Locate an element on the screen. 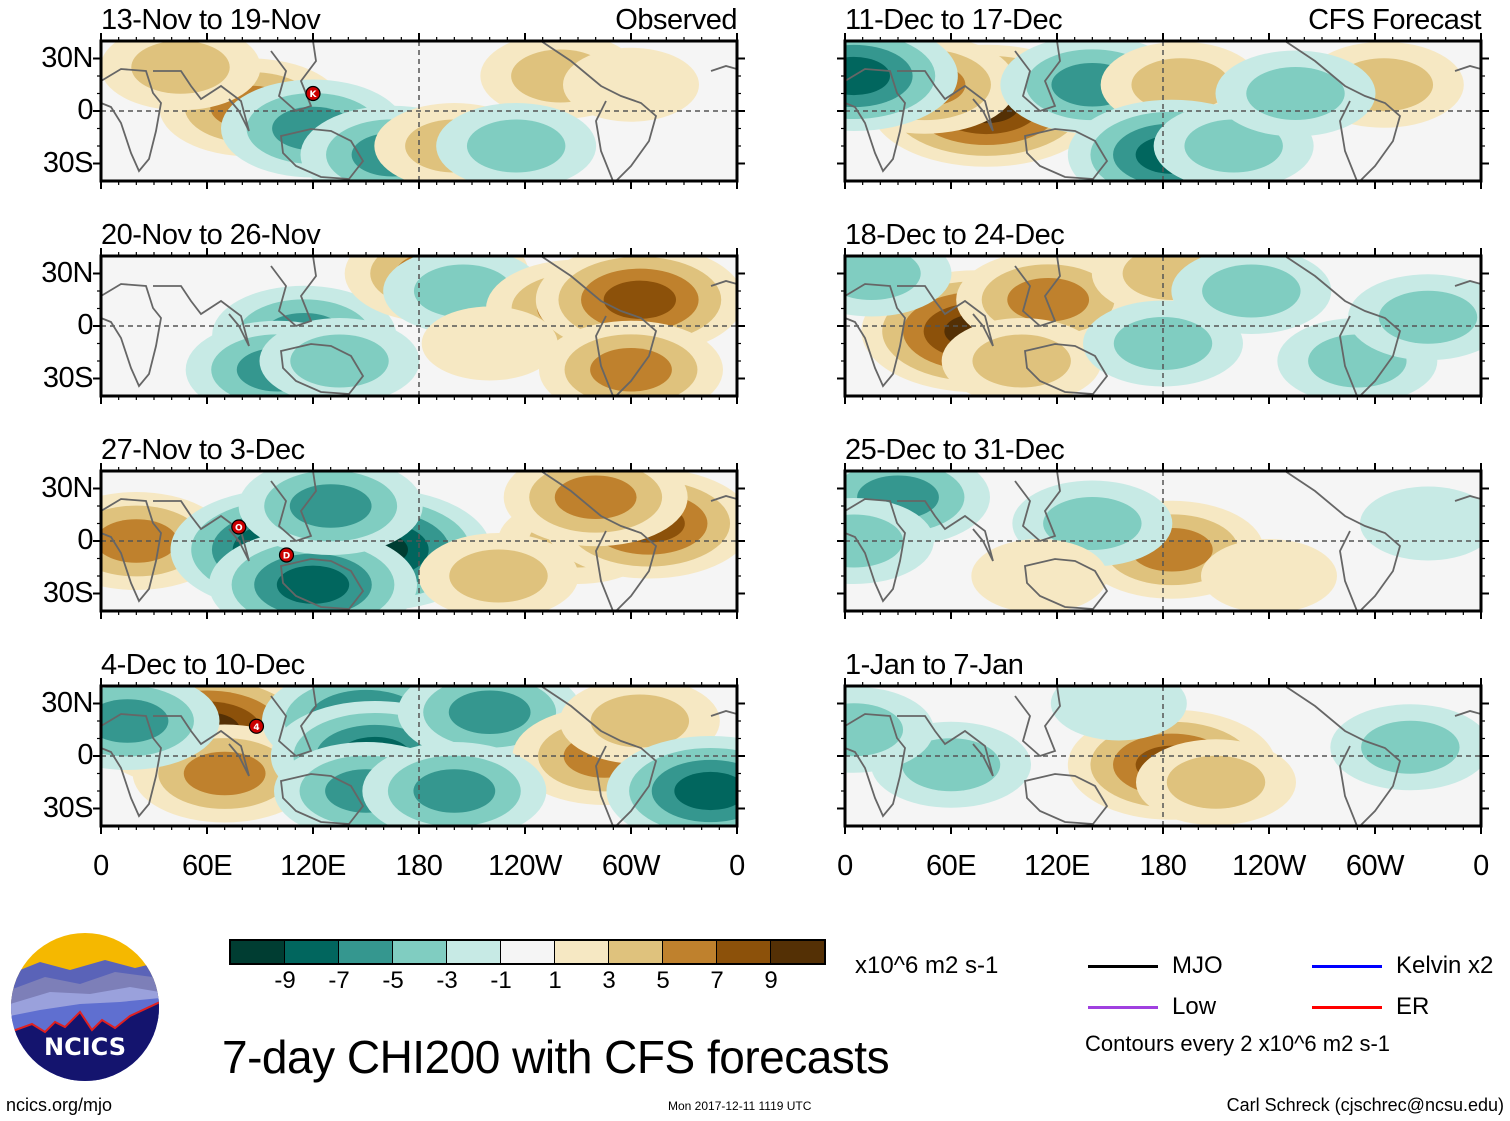 The width and height of the screenshot is (1510, 1121). colorbar-tick-label: 5 is located at coordinates (663, 980).